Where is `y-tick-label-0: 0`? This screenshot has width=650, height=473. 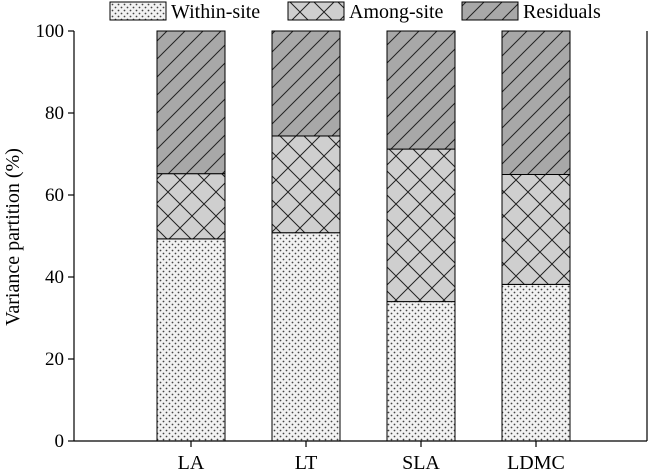
y-tick-label-0: 0 is located at coordinates (60, 441).